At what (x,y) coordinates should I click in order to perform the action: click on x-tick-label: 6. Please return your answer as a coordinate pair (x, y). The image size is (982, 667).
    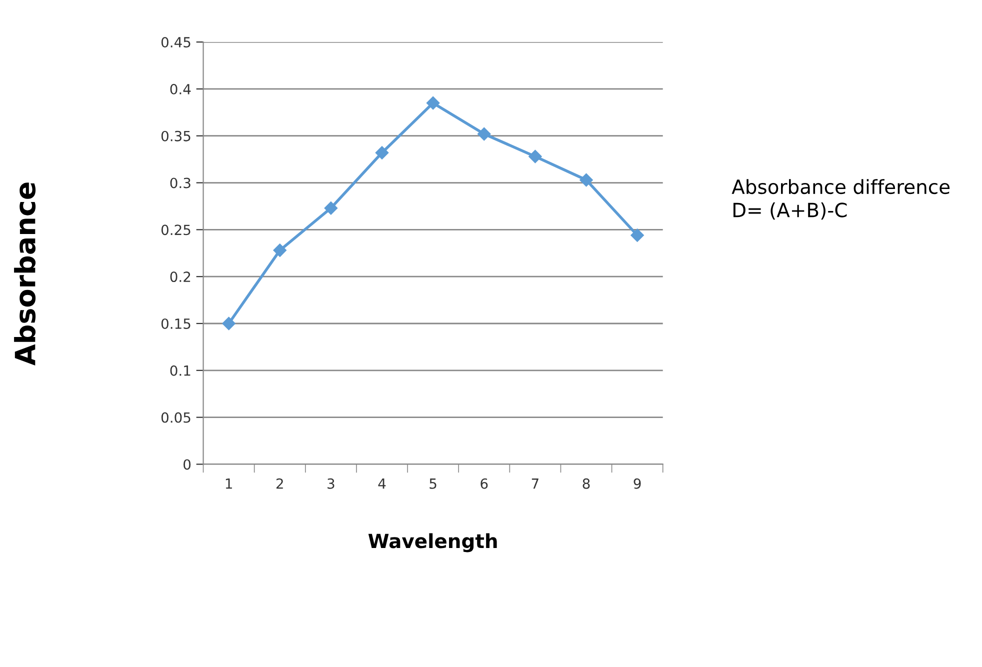
    Looking at the image, I should click on (484, 483).